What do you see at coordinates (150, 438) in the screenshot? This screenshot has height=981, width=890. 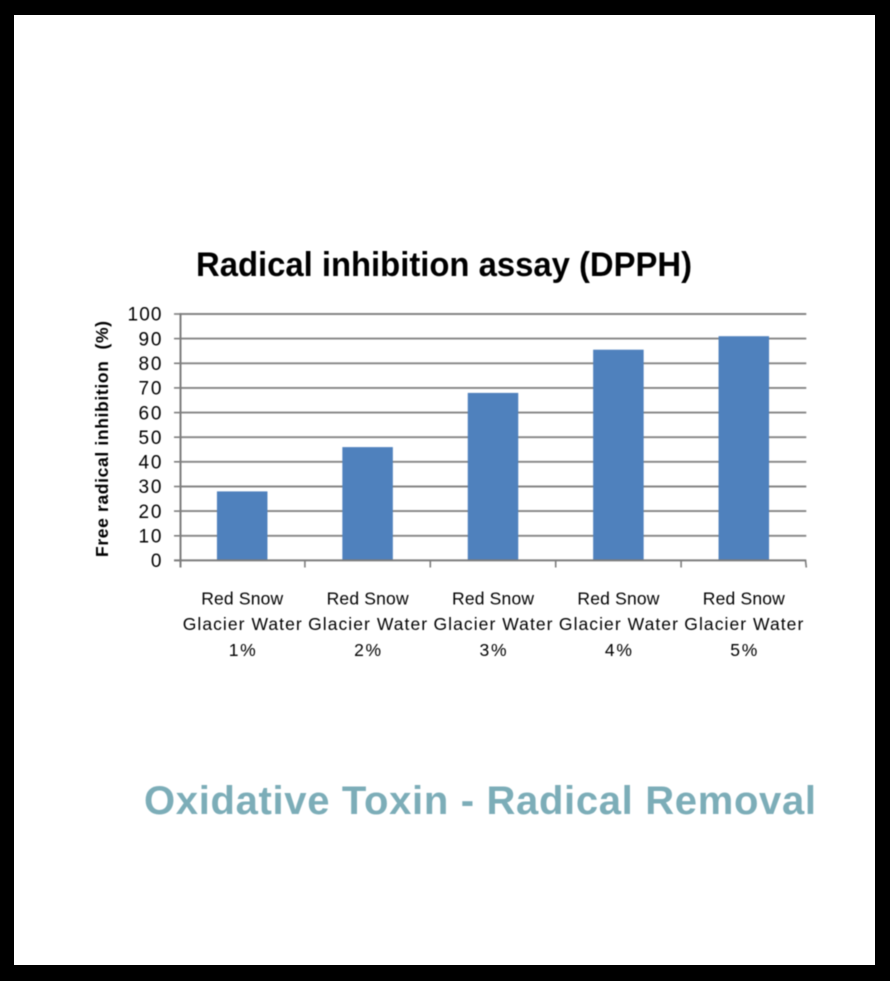 I see `svg-text: 50` at bounding box center [150, 438].